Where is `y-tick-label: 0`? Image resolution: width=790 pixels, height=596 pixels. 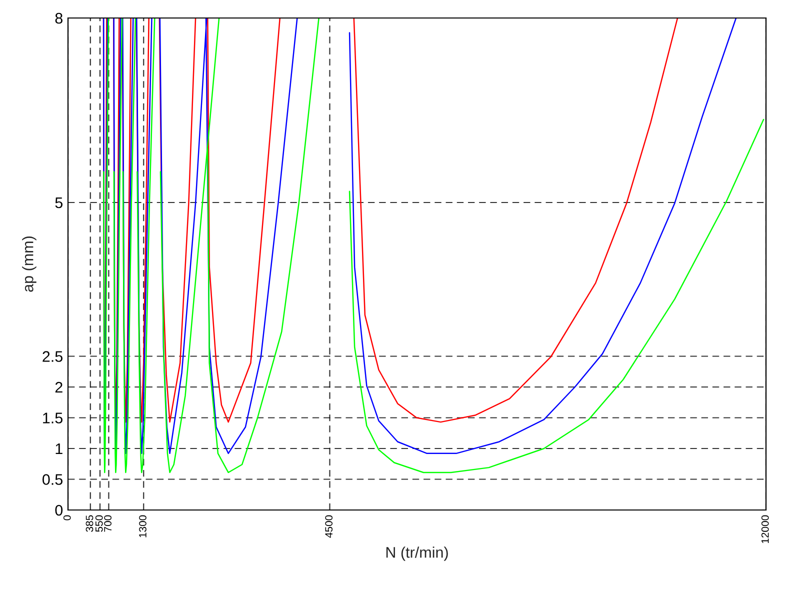 y-tick-label: 0 is located at coordinates (59, 510).